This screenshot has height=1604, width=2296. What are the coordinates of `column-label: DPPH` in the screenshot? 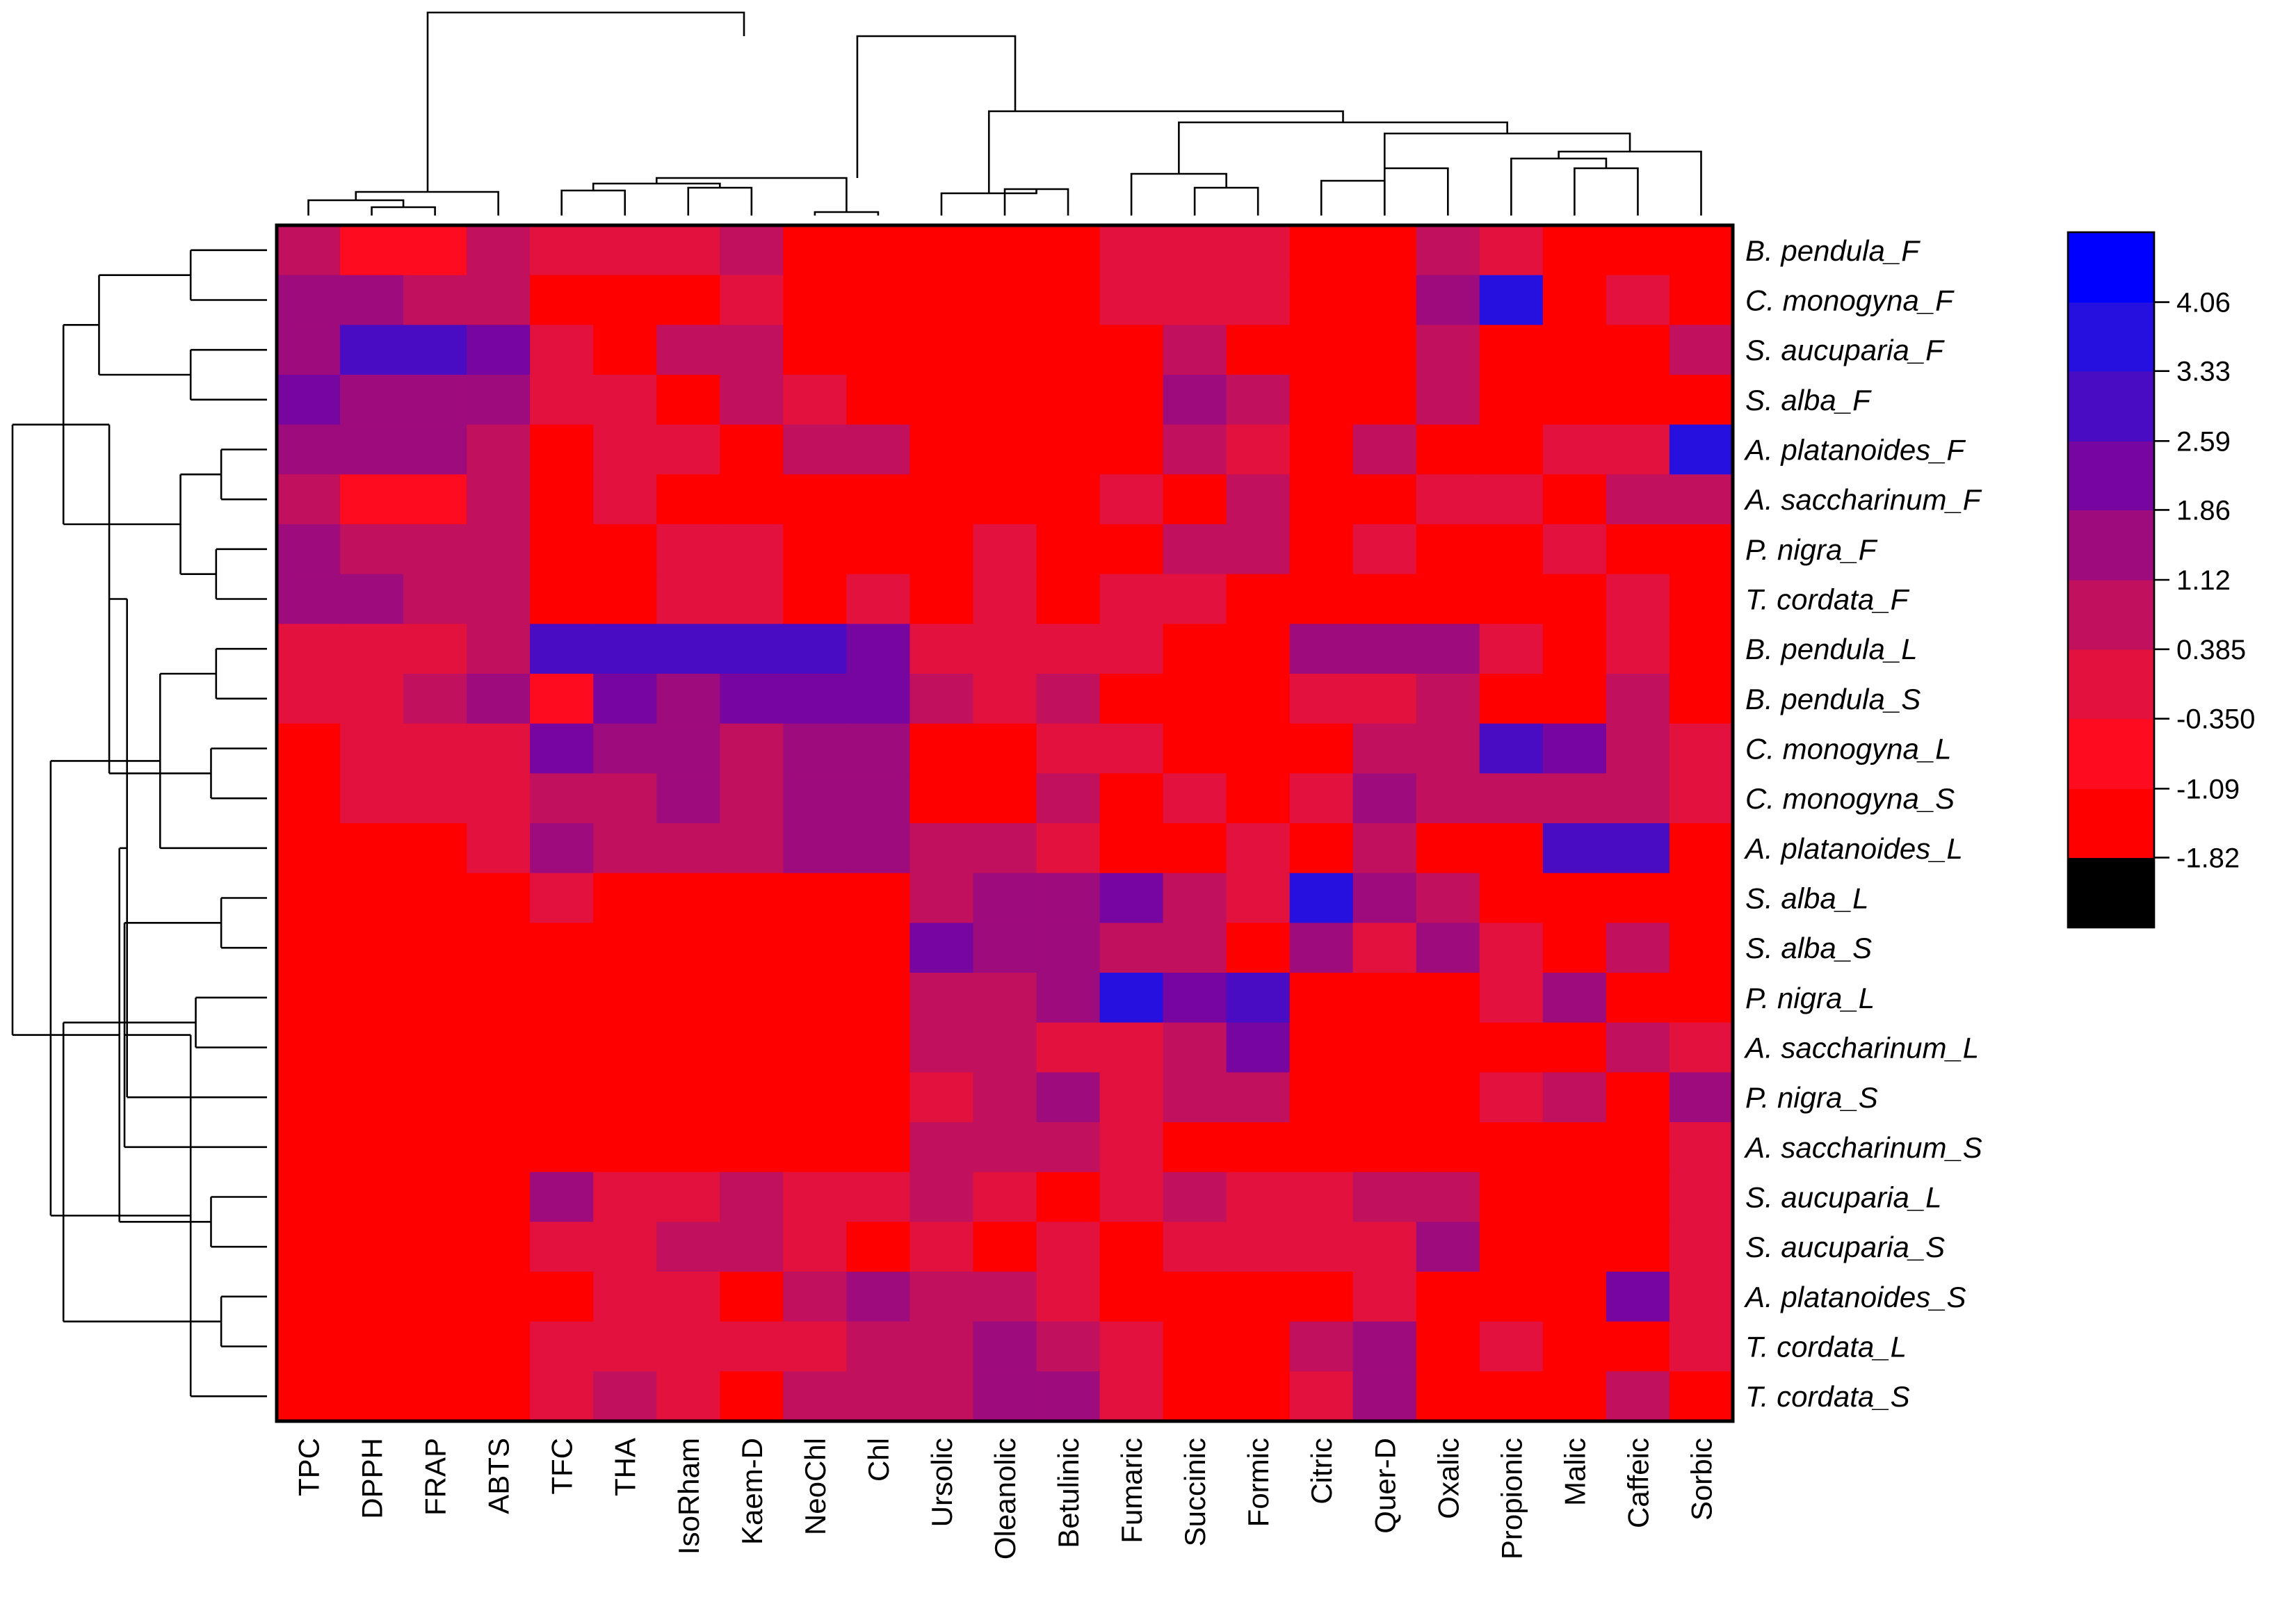 It's located at (372, 1478).